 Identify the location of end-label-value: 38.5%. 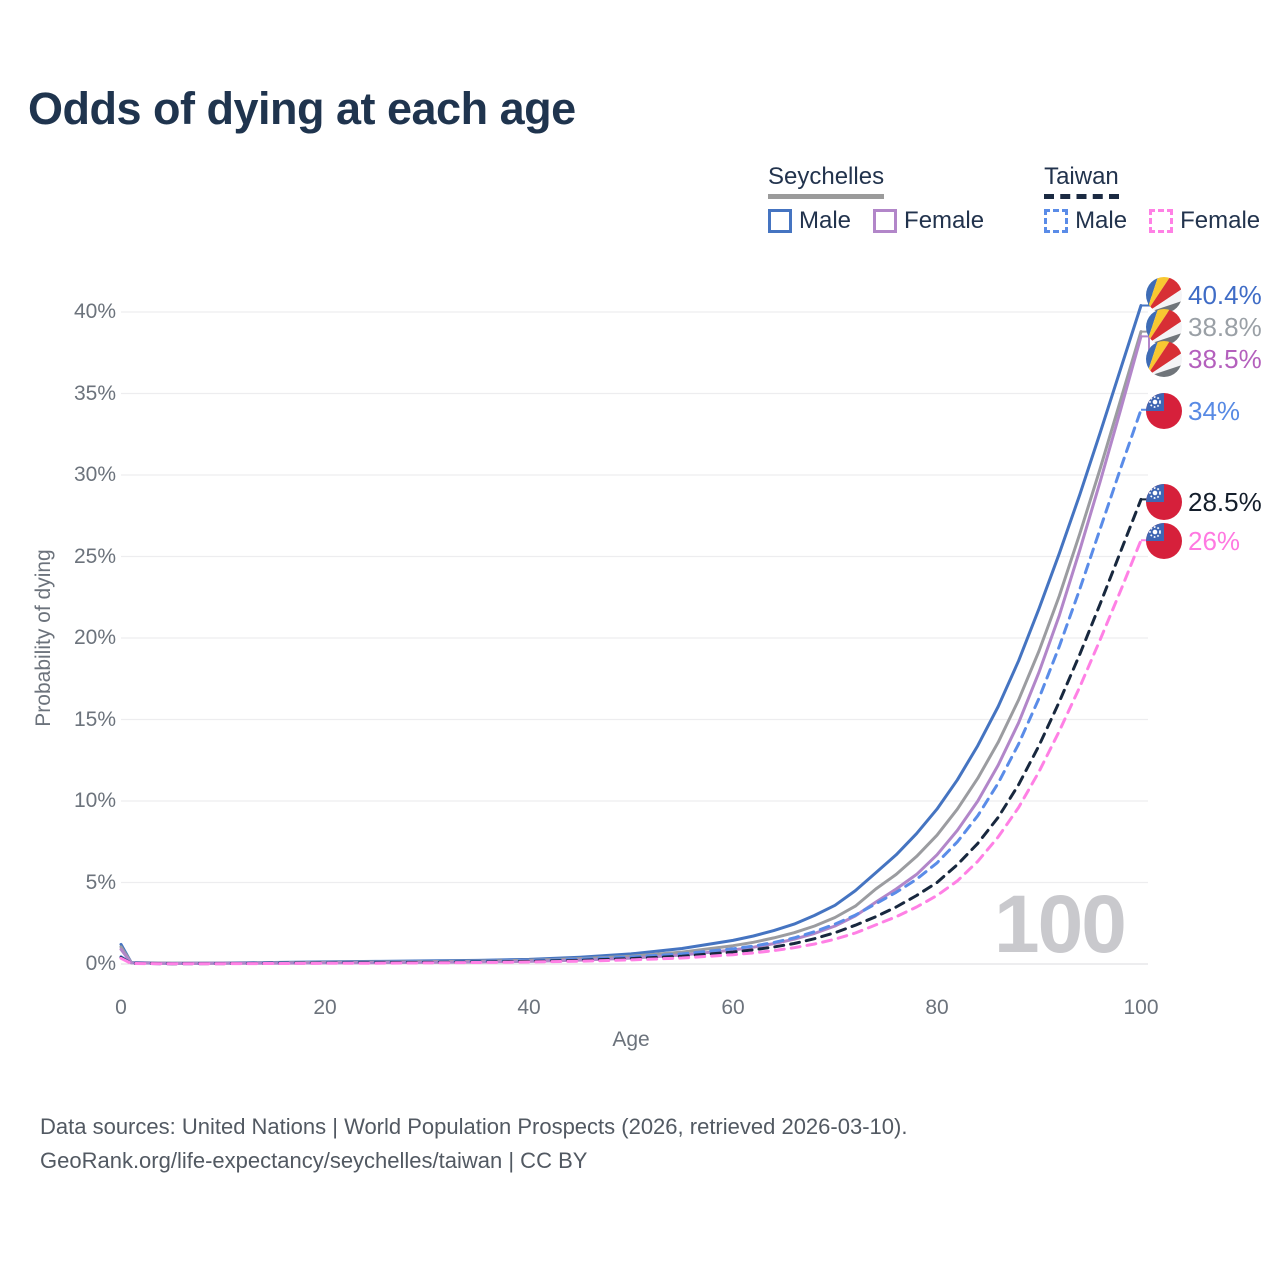
(1225, 358).